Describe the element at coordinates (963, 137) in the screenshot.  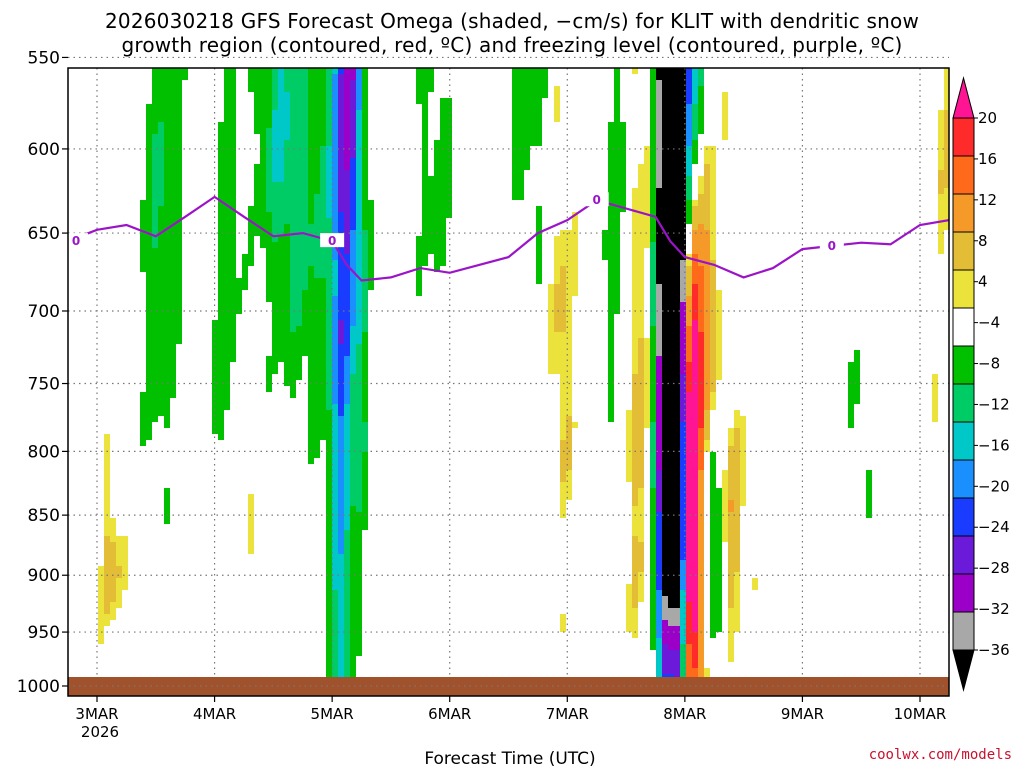
I see `colorbar-band` at that location.